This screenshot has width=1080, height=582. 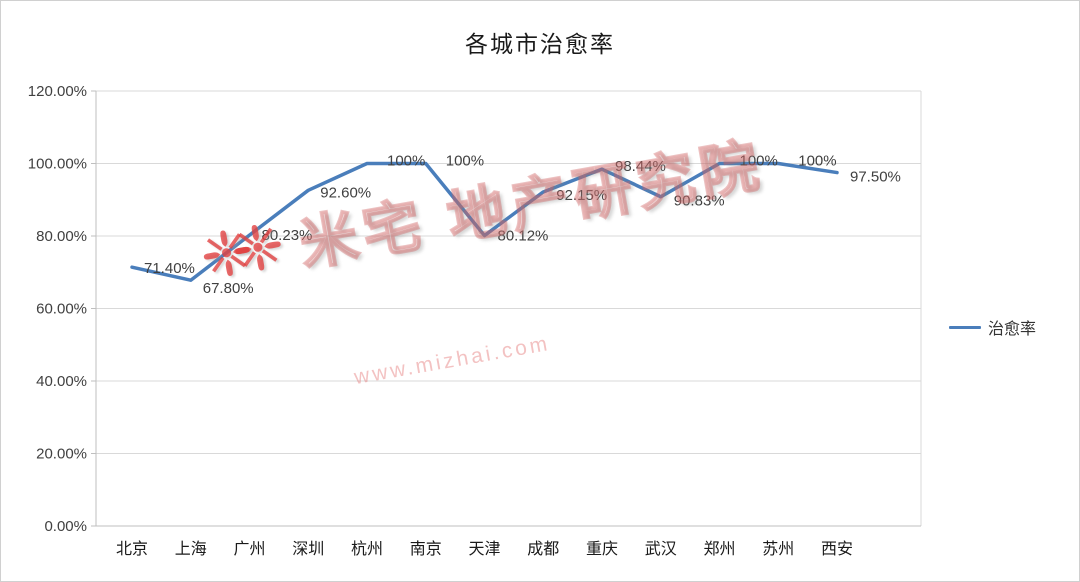 I want to click on y-axis-tick-label: 60.00%, so click(x=61, y=309).